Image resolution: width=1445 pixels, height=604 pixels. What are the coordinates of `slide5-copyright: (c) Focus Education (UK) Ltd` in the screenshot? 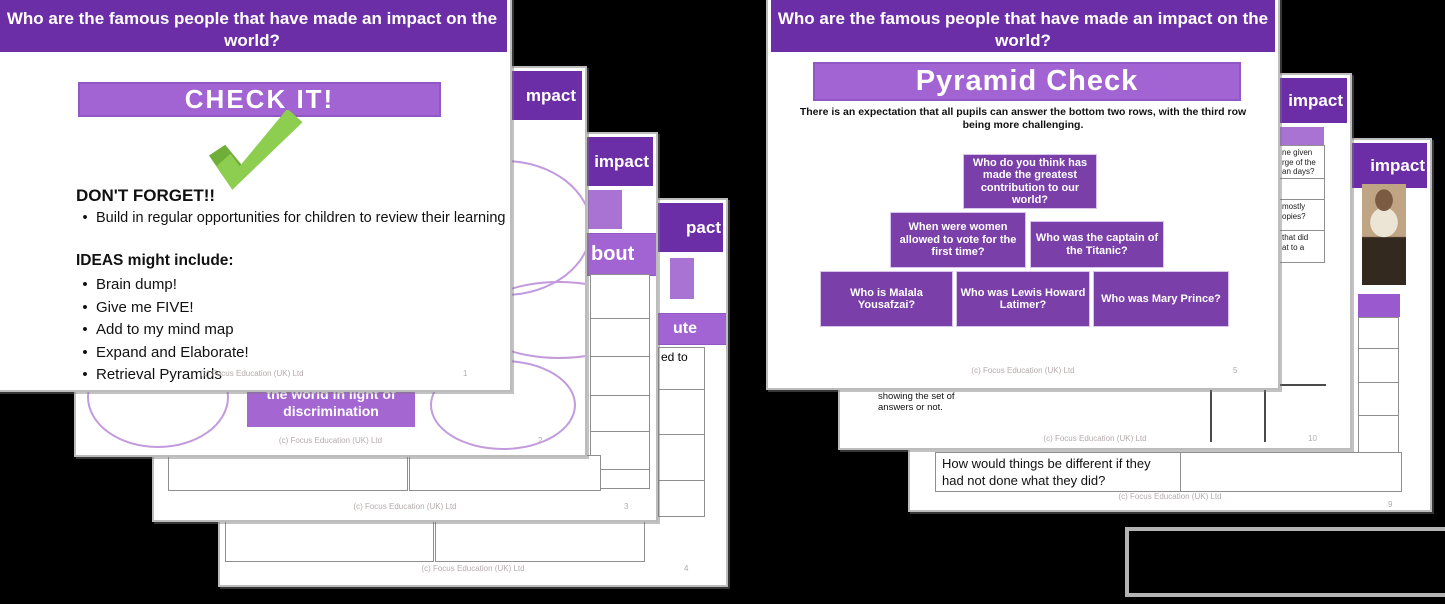 It's located at (1023, 370).